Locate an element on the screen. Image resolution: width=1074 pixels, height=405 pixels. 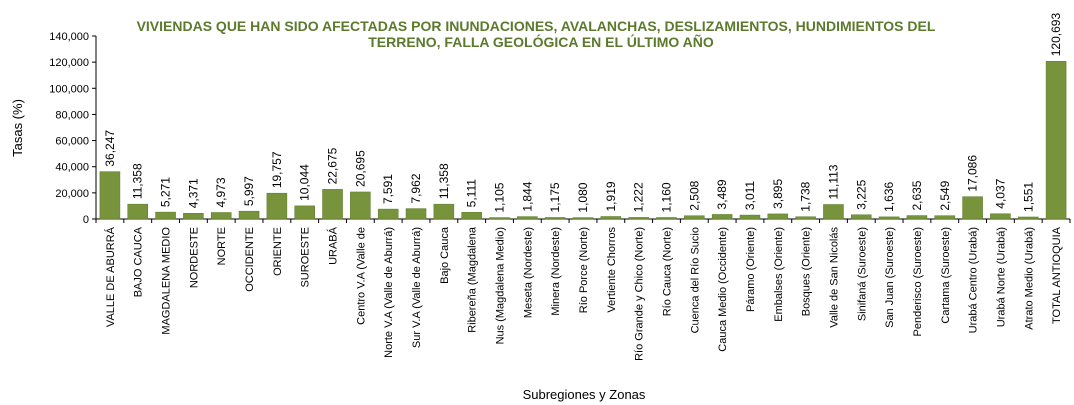
category-label: Centro V.A (Valle de is located at coordinates (361, 276).